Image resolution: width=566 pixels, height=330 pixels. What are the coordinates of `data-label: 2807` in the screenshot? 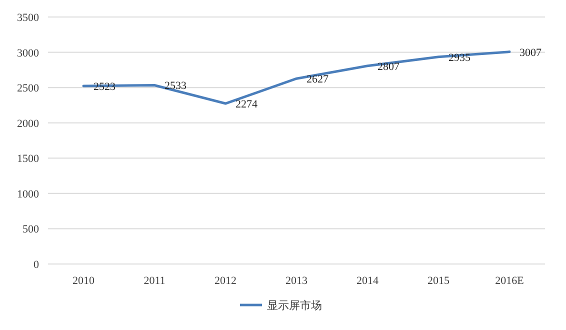 It's located at (389, 66).